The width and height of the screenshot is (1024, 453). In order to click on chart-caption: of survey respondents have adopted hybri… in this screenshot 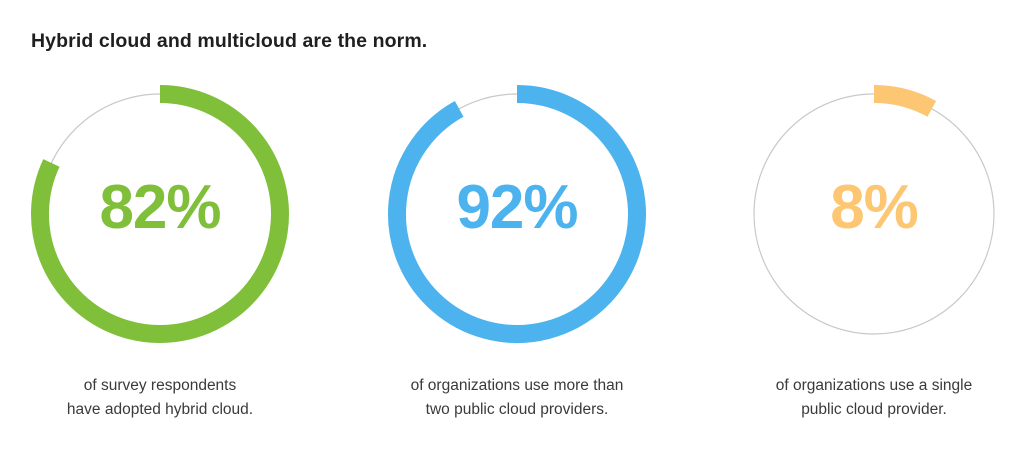, I will do `click(160, 398)`.